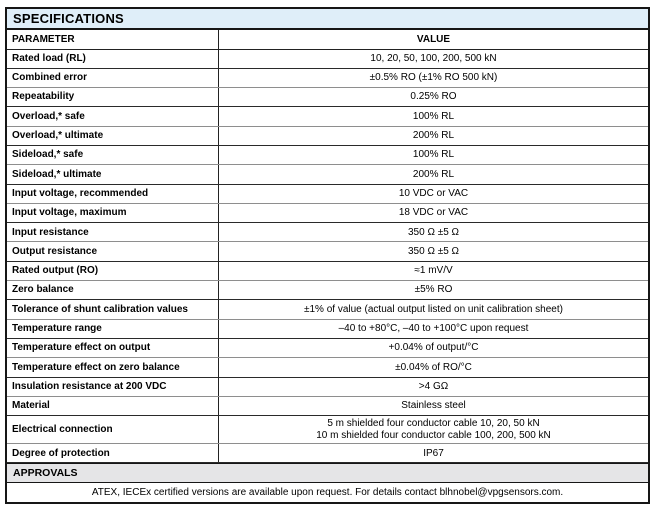 This screenshot has width=654, height=508. I want to click on column-header-value: VALUE, so click(433, 39).